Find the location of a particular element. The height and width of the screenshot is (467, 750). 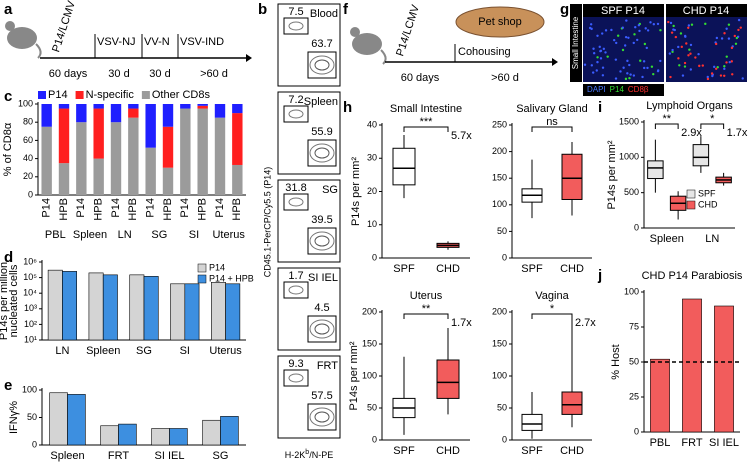

group-label: PBL is located at coordinates (55, 235).